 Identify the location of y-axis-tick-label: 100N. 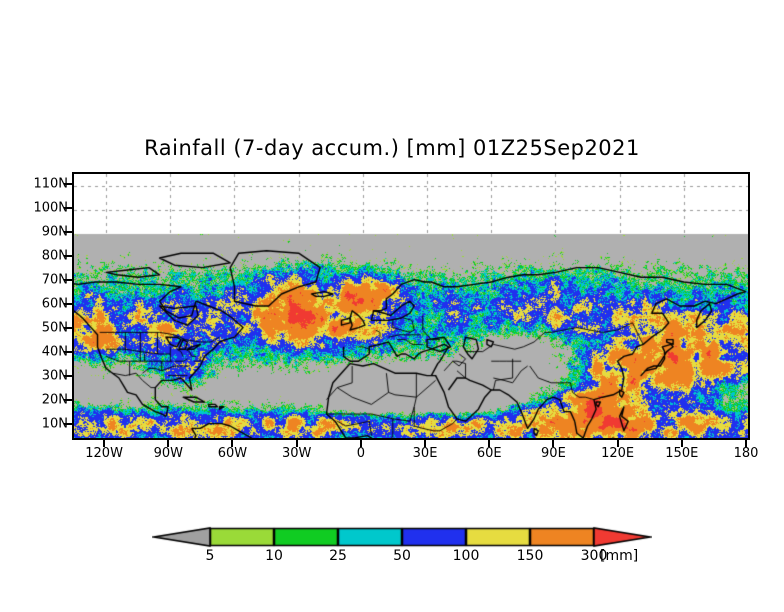
(50, 208).